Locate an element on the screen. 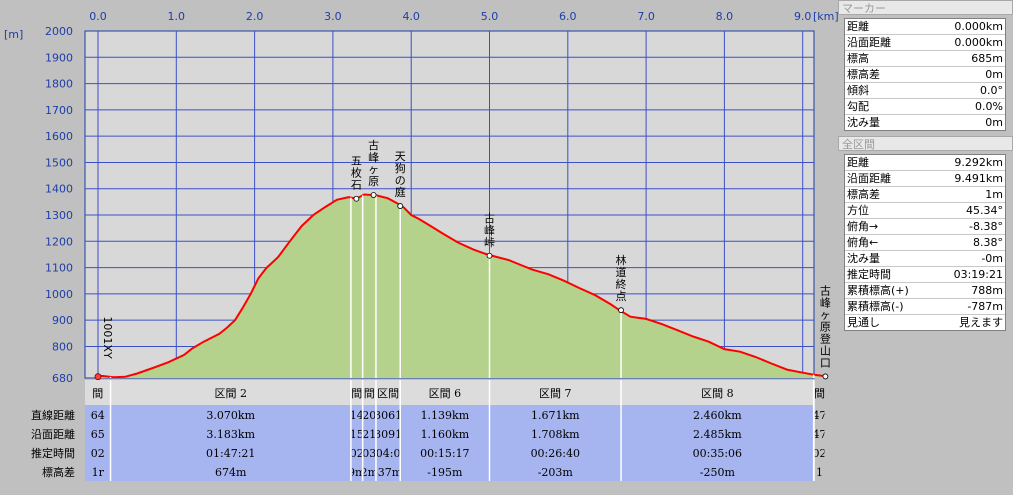 The image size is (1013, 495). section-value: 9m is located at coordinates (357, 472).